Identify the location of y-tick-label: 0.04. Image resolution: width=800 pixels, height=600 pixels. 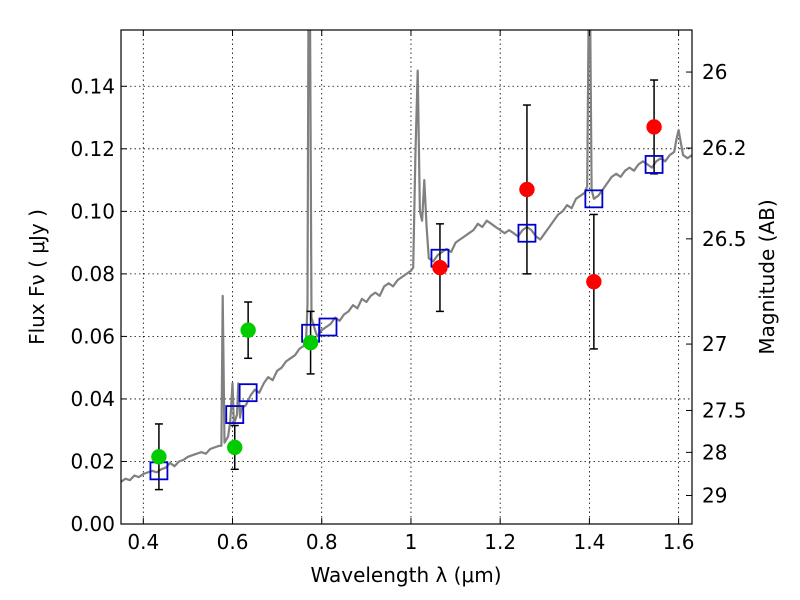
(92, 399).